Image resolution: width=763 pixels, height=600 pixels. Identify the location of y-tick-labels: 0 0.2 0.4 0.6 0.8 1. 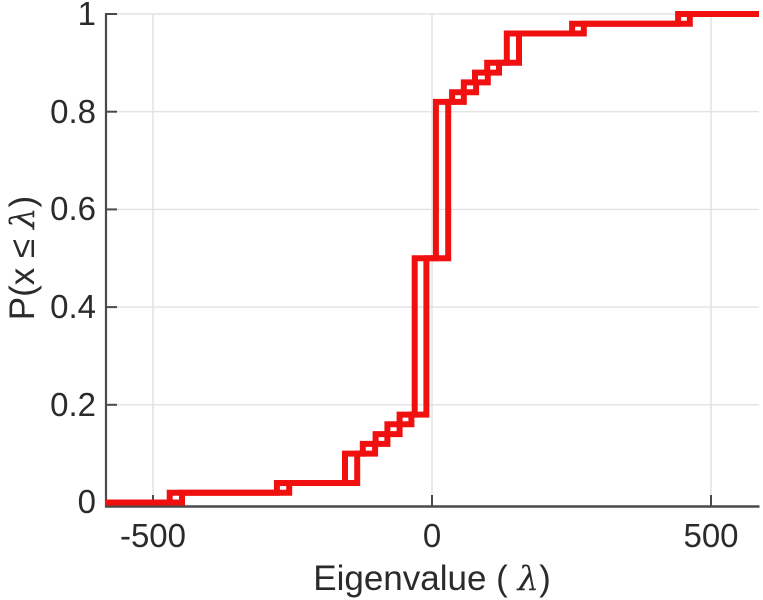
(73, 260).